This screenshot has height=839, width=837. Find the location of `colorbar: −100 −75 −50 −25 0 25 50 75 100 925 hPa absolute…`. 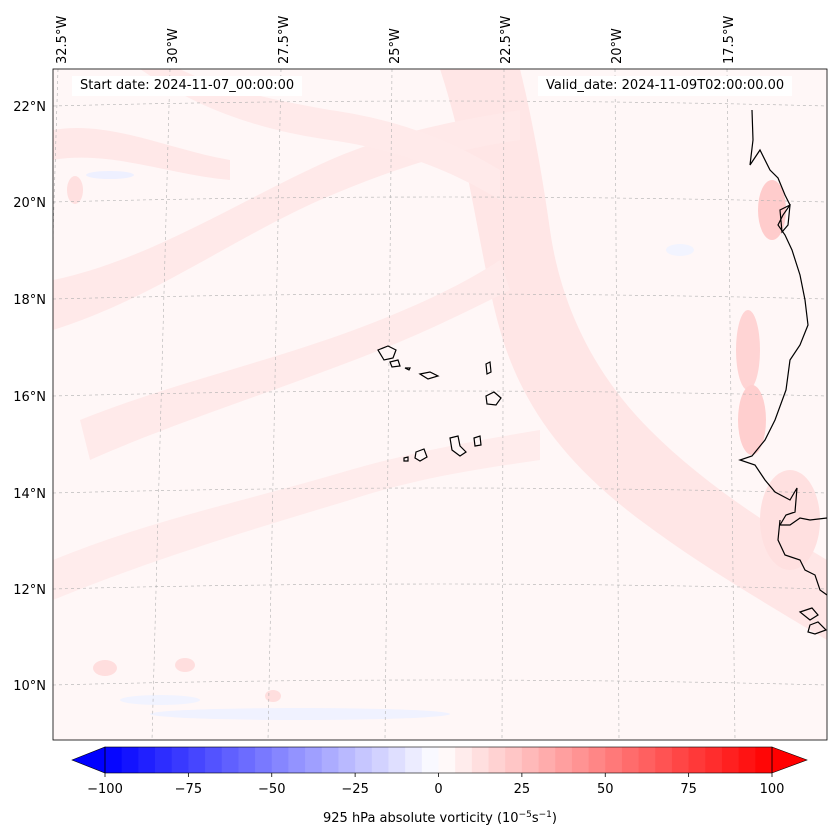

colorbar: −100 −75 −50 −25 0 25 50 75 100 925 hPa absolute… is located at coordinates (439, 786).